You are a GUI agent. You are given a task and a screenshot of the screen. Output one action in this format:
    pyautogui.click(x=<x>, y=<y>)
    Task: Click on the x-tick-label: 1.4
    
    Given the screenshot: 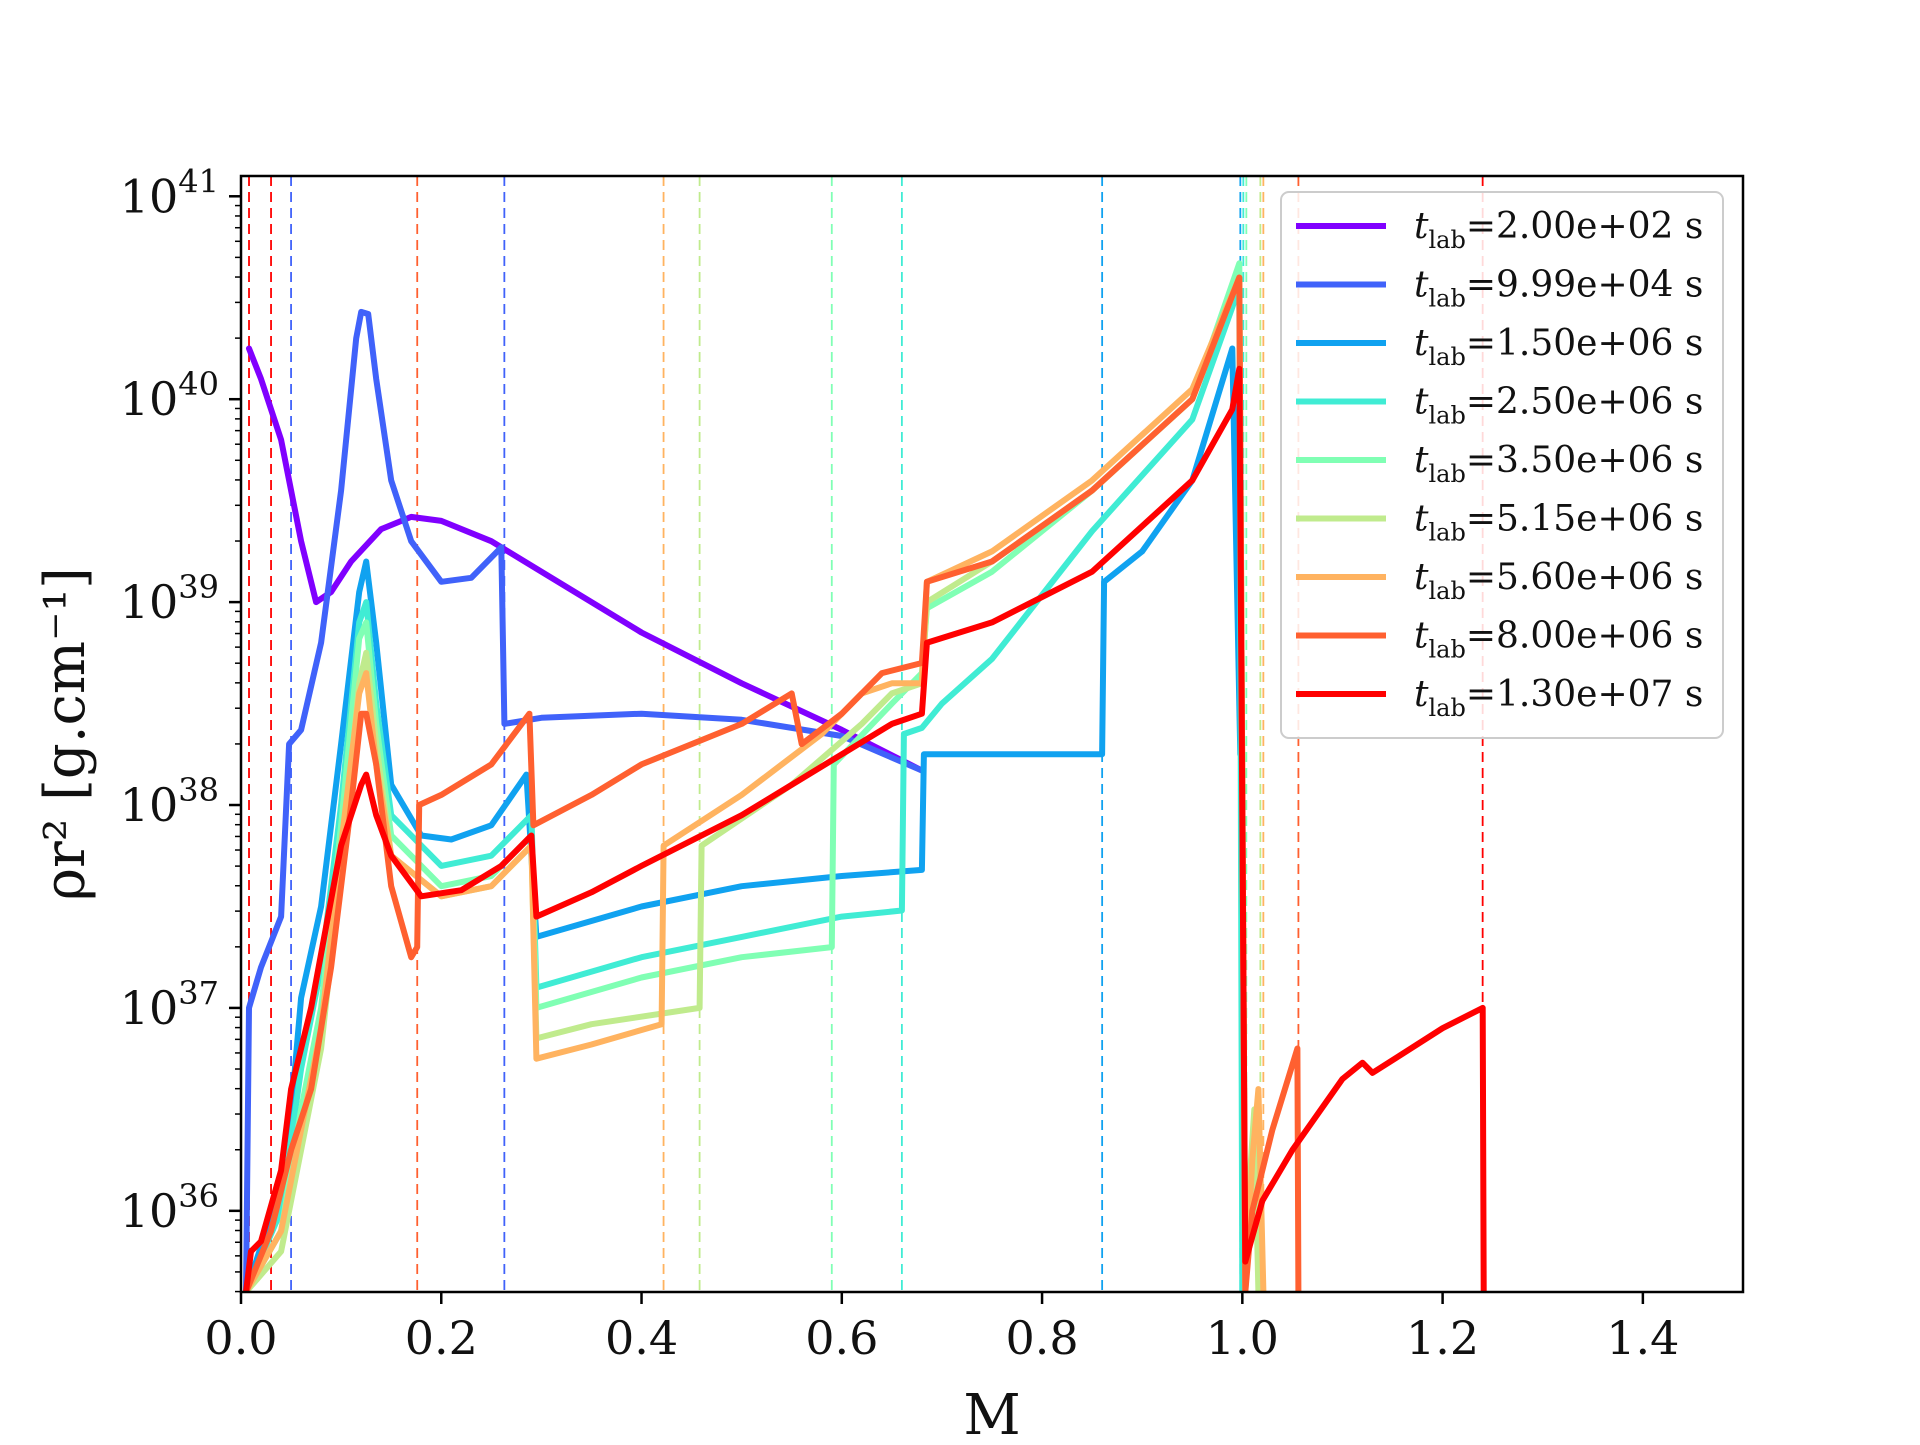 What is the action you would take?
    pyautogui.click(x=1642, y=1338)
    